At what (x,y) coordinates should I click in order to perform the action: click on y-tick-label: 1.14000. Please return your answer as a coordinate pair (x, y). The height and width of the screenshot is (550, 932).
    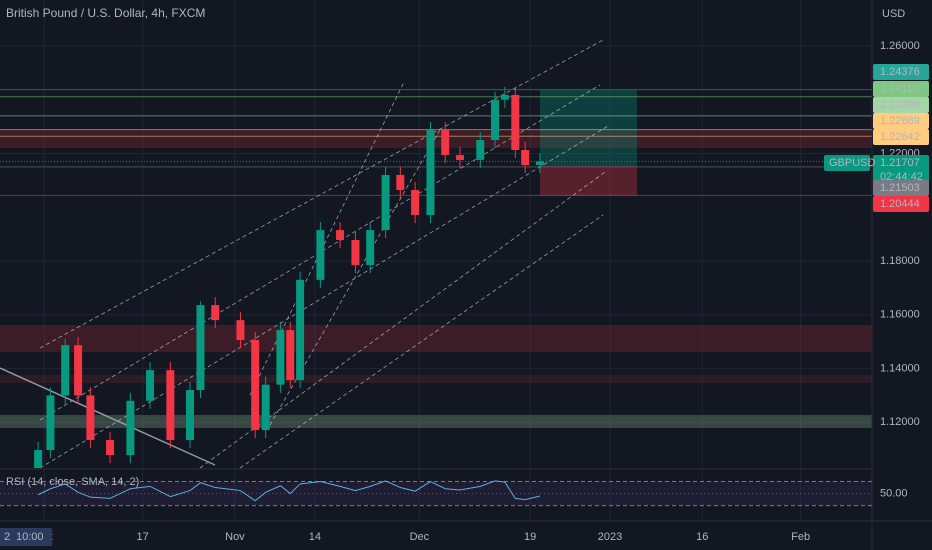
    Looking at the image, I should click on (900, 368).